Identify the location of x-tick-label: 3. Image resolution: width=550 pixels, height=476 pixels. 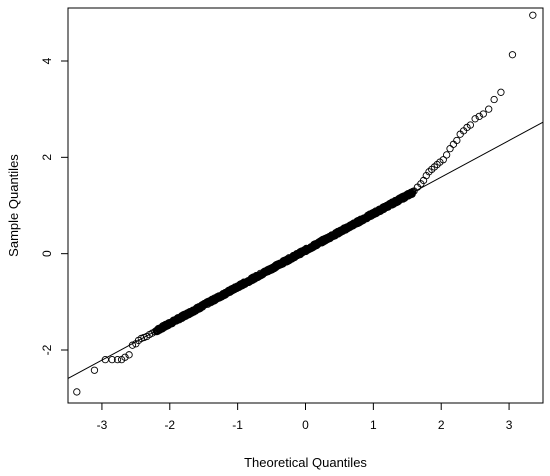
(509, 425).